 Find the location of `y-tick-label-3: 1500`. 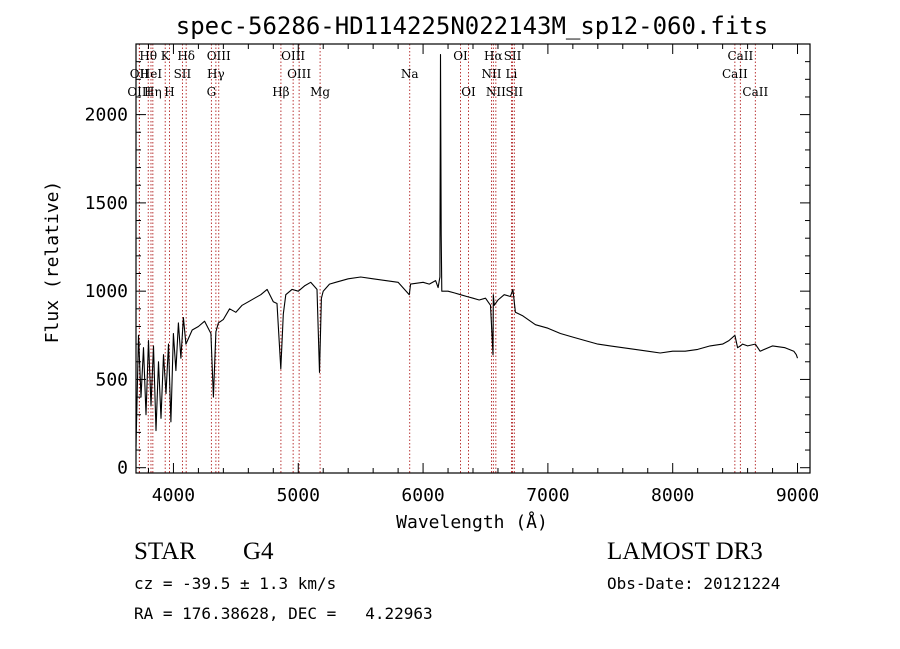

y-tick-label-3: 1500 is located at coordinates (106, 203).